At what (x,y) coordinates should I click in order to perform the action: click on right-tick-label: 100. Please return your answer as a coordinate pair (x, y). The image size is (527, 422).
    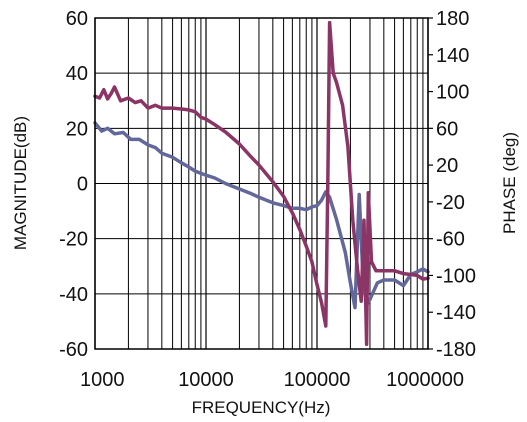
    Looking at the image, I should click on (452, 93).